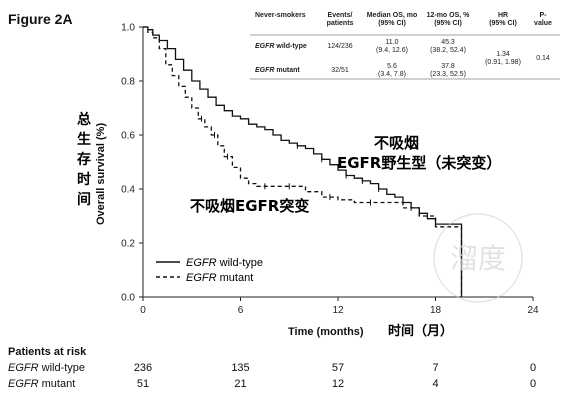 The height and width of the screenshot is (401, 572). Describe the element at coordinates (391, 42) in the screenshot. I see `table-cell-median: 11.0` at that location.